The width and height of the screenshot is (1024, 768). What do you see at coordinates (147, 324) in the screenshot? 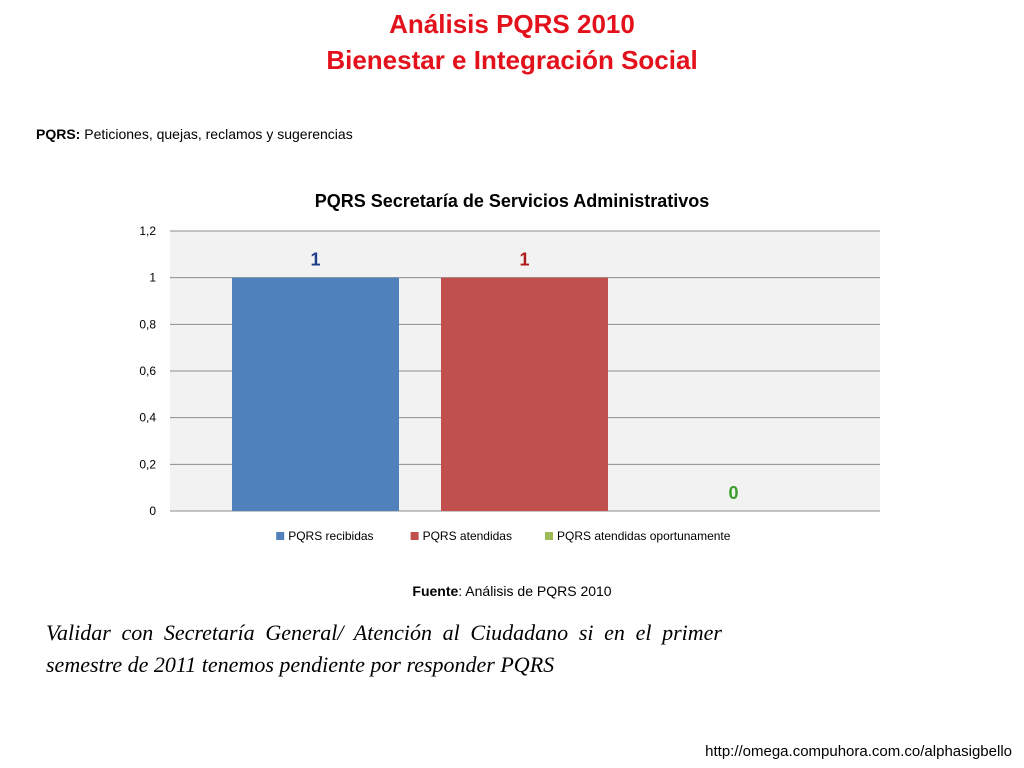
I see `y-tick-label: 0,8` at bounding box center [147, 324].